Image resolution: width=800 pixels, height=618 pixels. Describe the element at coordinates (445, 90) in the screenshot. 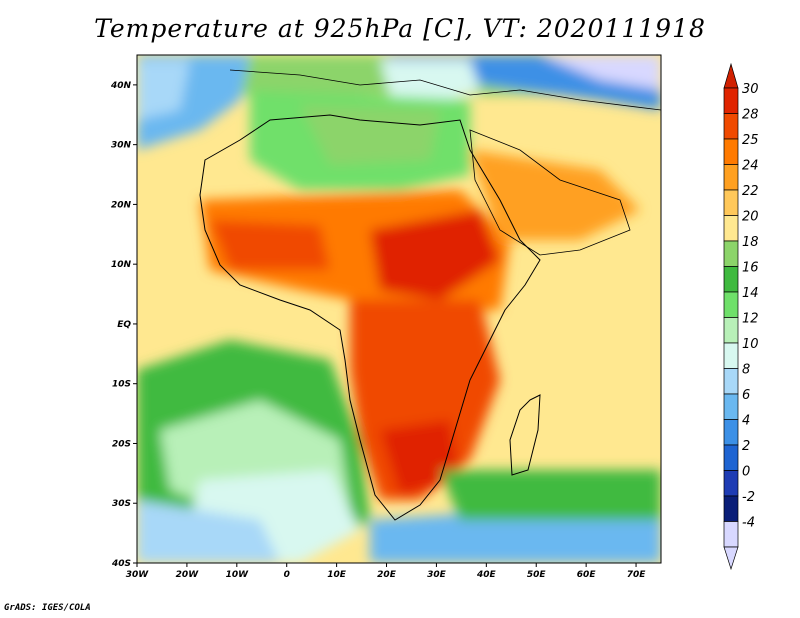

I see `europe-coastline` at that location.